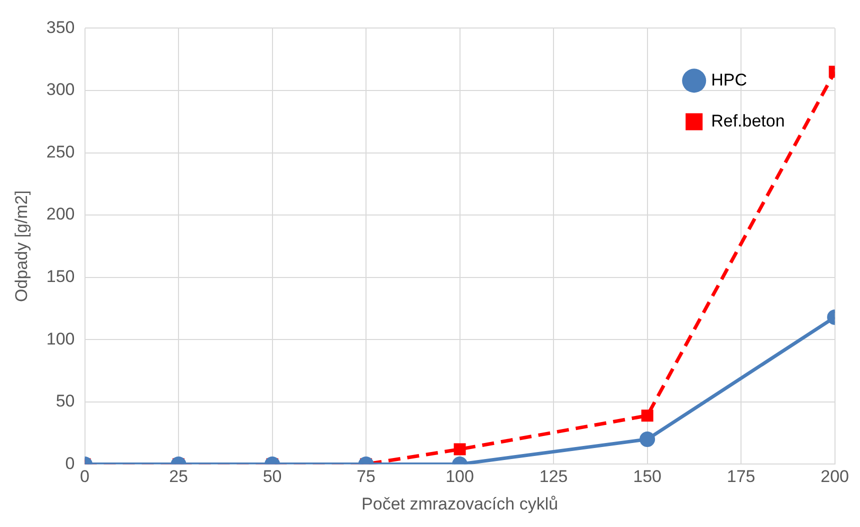 The image size is (860, 527). Describe the element at coordinates (178, 476) in the screenshot. I see `x-tick-label: 25` at that location.